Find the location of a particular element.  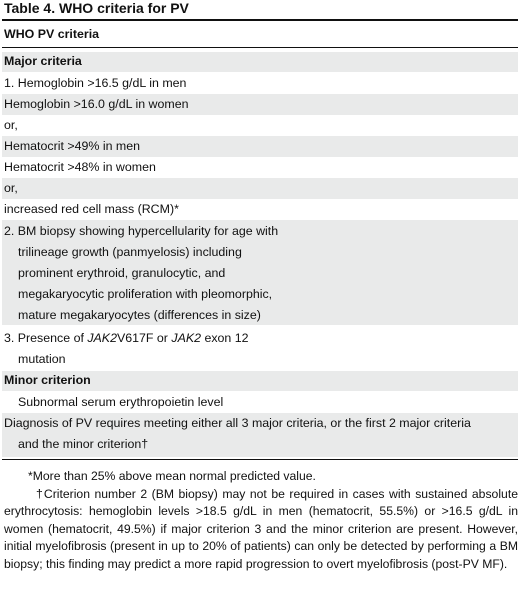

header-label: WHO PV criteria is located at coordinates (52, 34).